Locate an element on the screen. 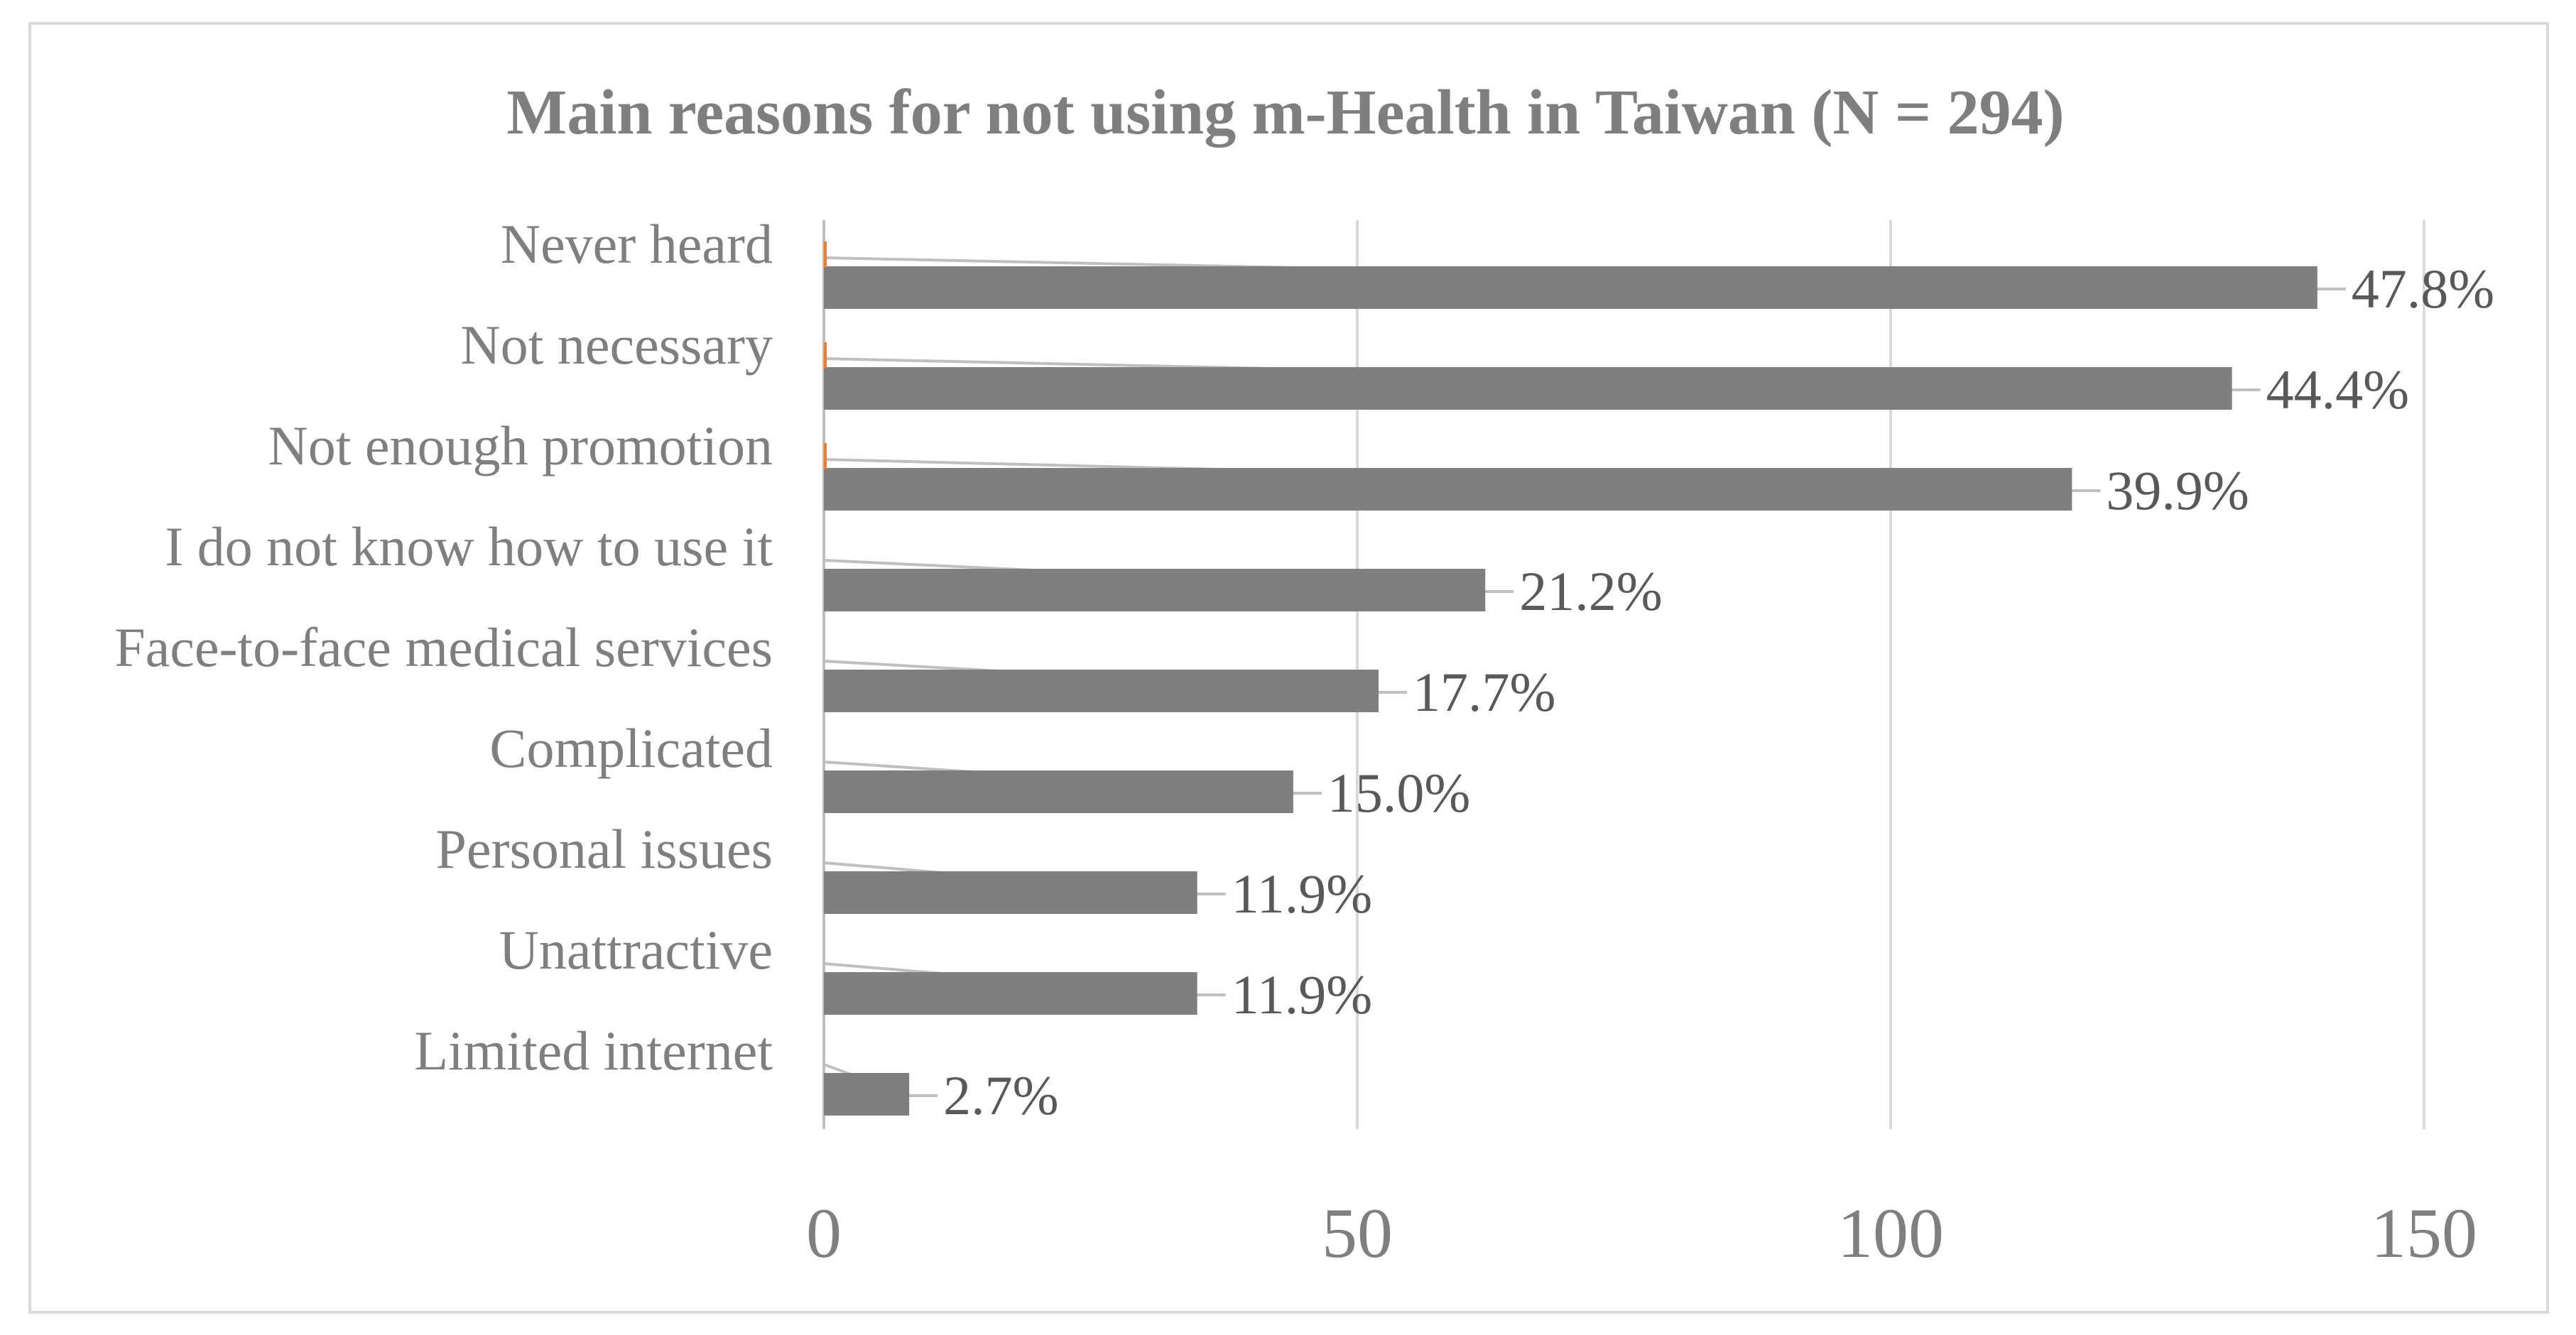  x-tick-label: 150 is located at coordinates (2424, 1234).